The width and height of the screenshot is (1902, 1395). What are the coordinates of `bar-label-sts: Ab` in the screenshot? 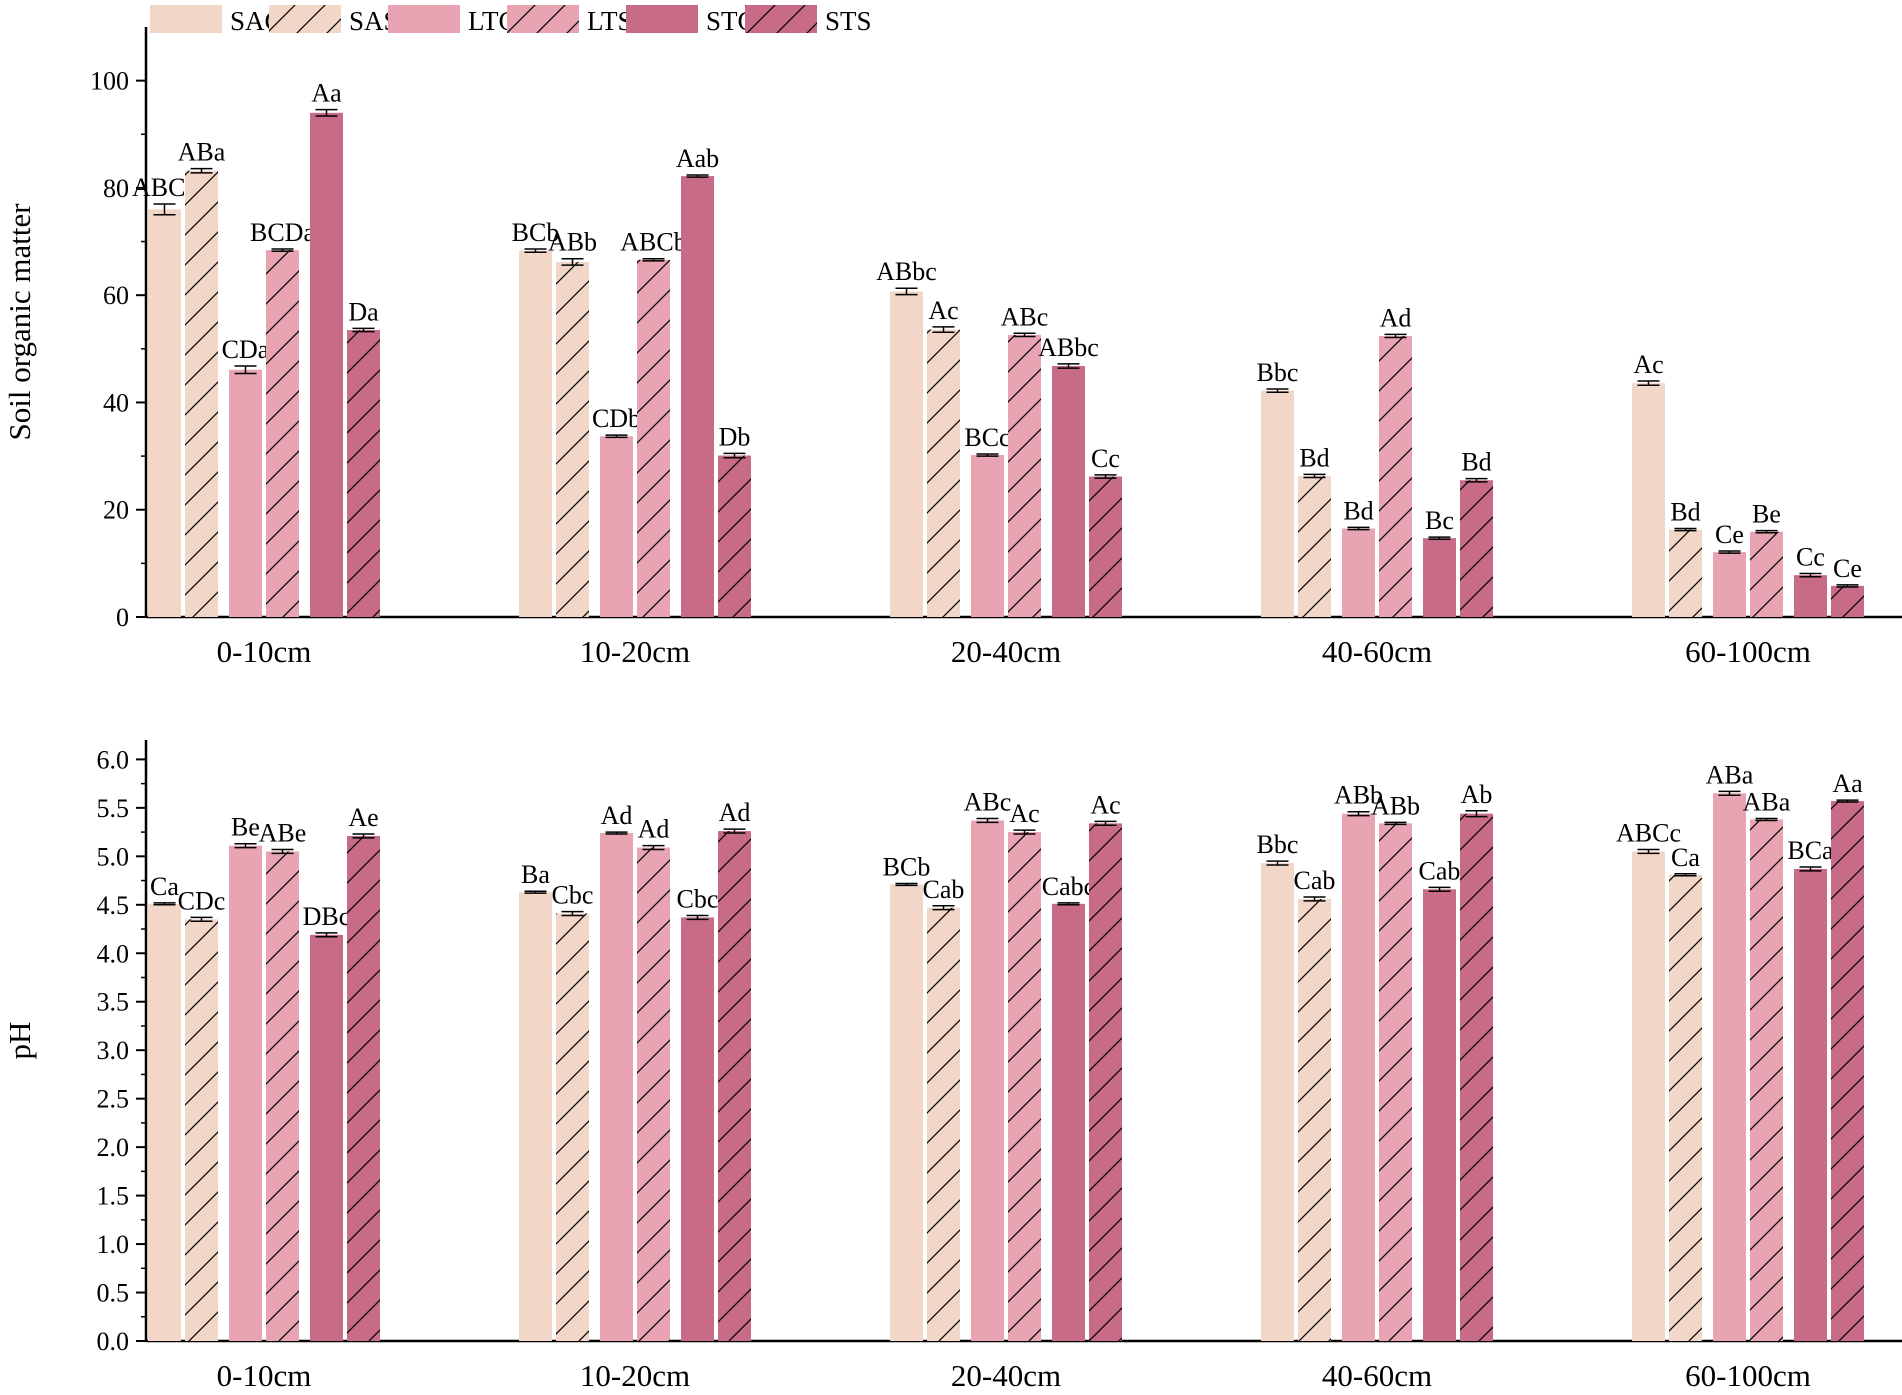 It's located at (1477, 794).